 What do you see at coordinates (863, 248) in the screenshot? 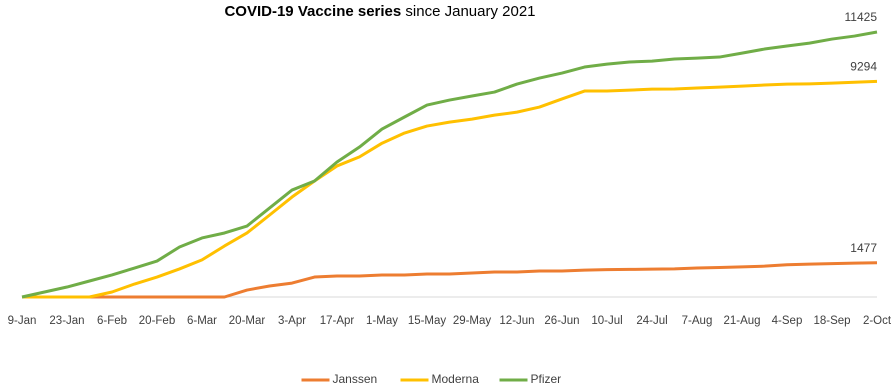
I see `data-label: 1477` at bounding box center [863, 248].